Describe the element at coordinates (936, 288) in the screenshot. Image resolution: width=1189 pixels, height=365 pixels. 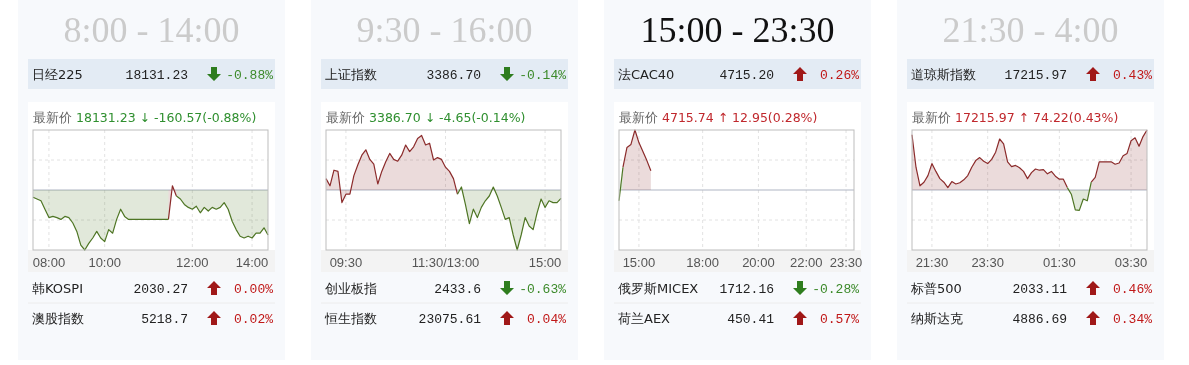
I see `text: 标普500` at that location.